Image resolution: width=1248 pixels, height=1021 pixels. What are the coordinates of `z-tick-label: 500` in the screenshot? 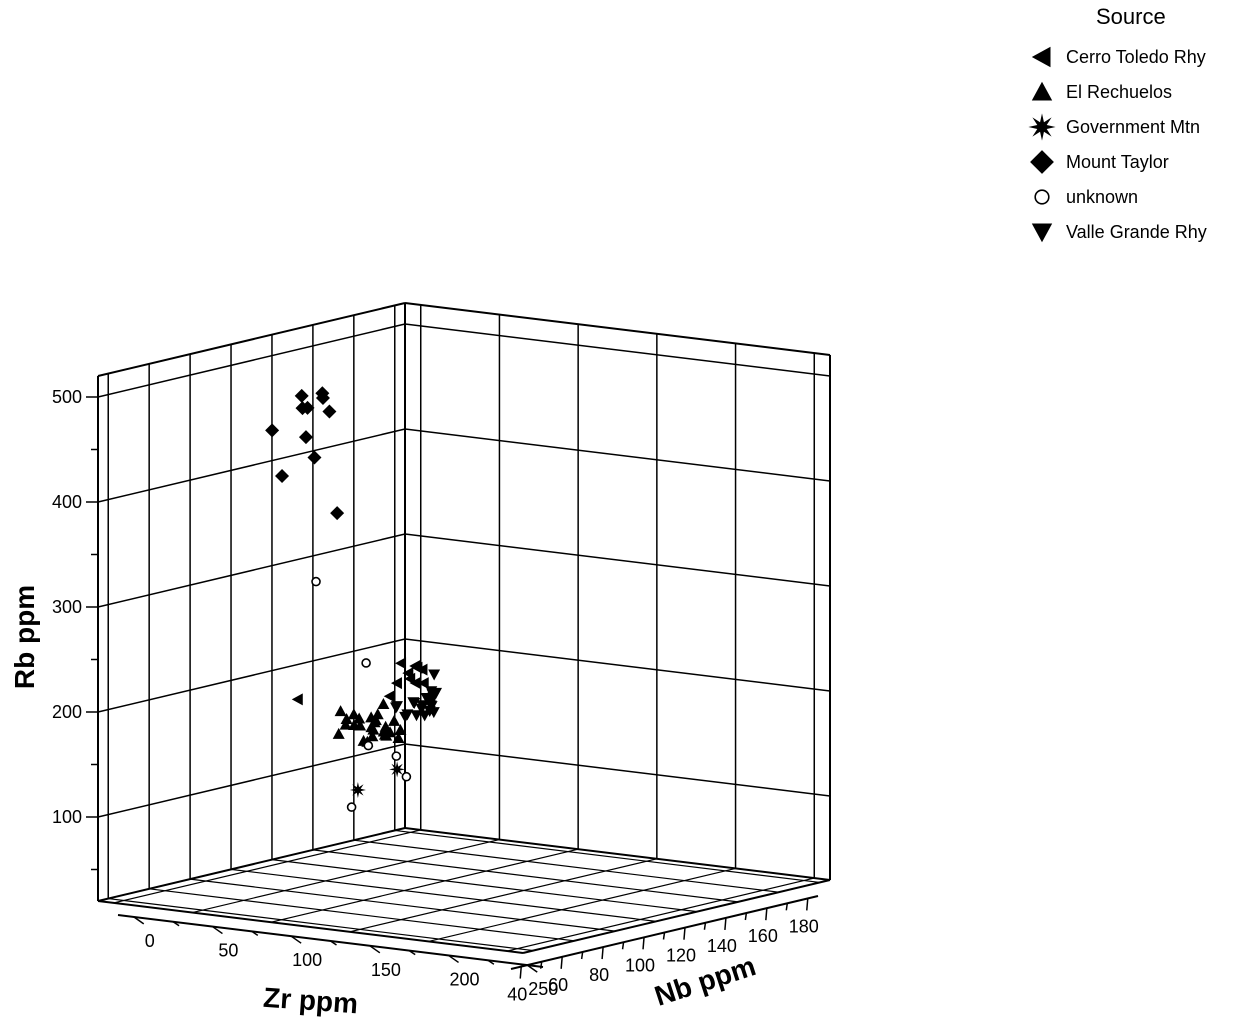 It's located at (67, 397).